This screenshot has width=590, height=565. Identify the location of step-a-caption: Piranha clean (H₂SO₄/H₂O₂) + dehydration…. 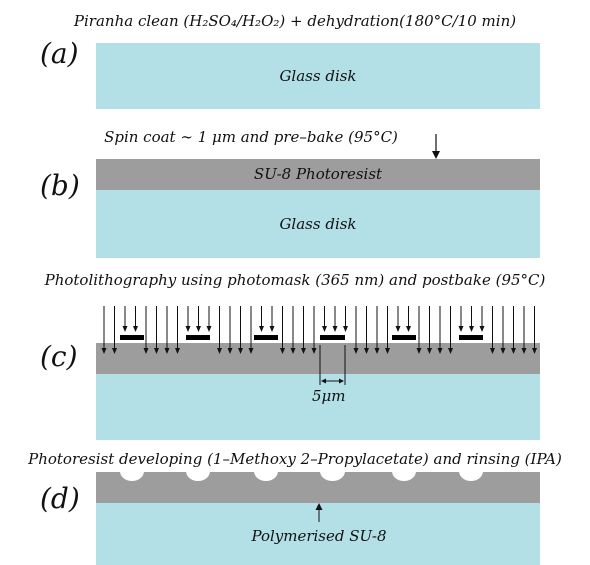
(295, 21).